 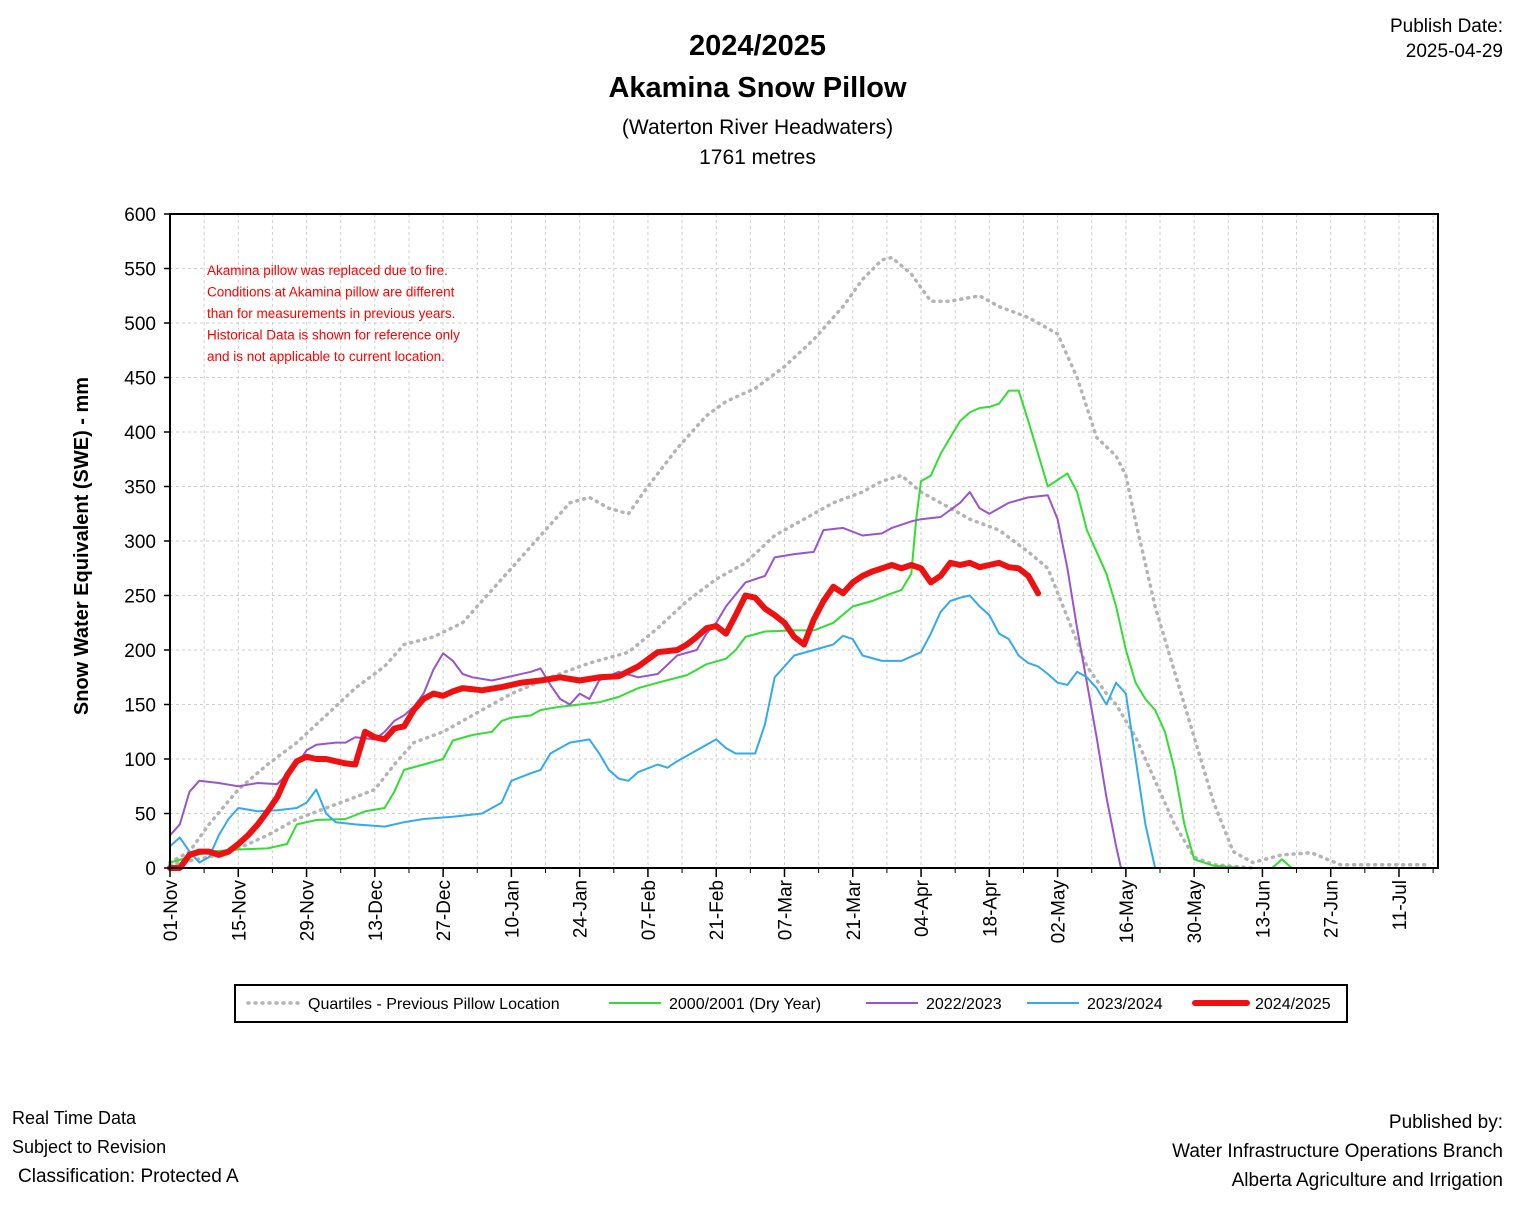 I want to click on y-tick-label: 350, so click(x=140, y=488).